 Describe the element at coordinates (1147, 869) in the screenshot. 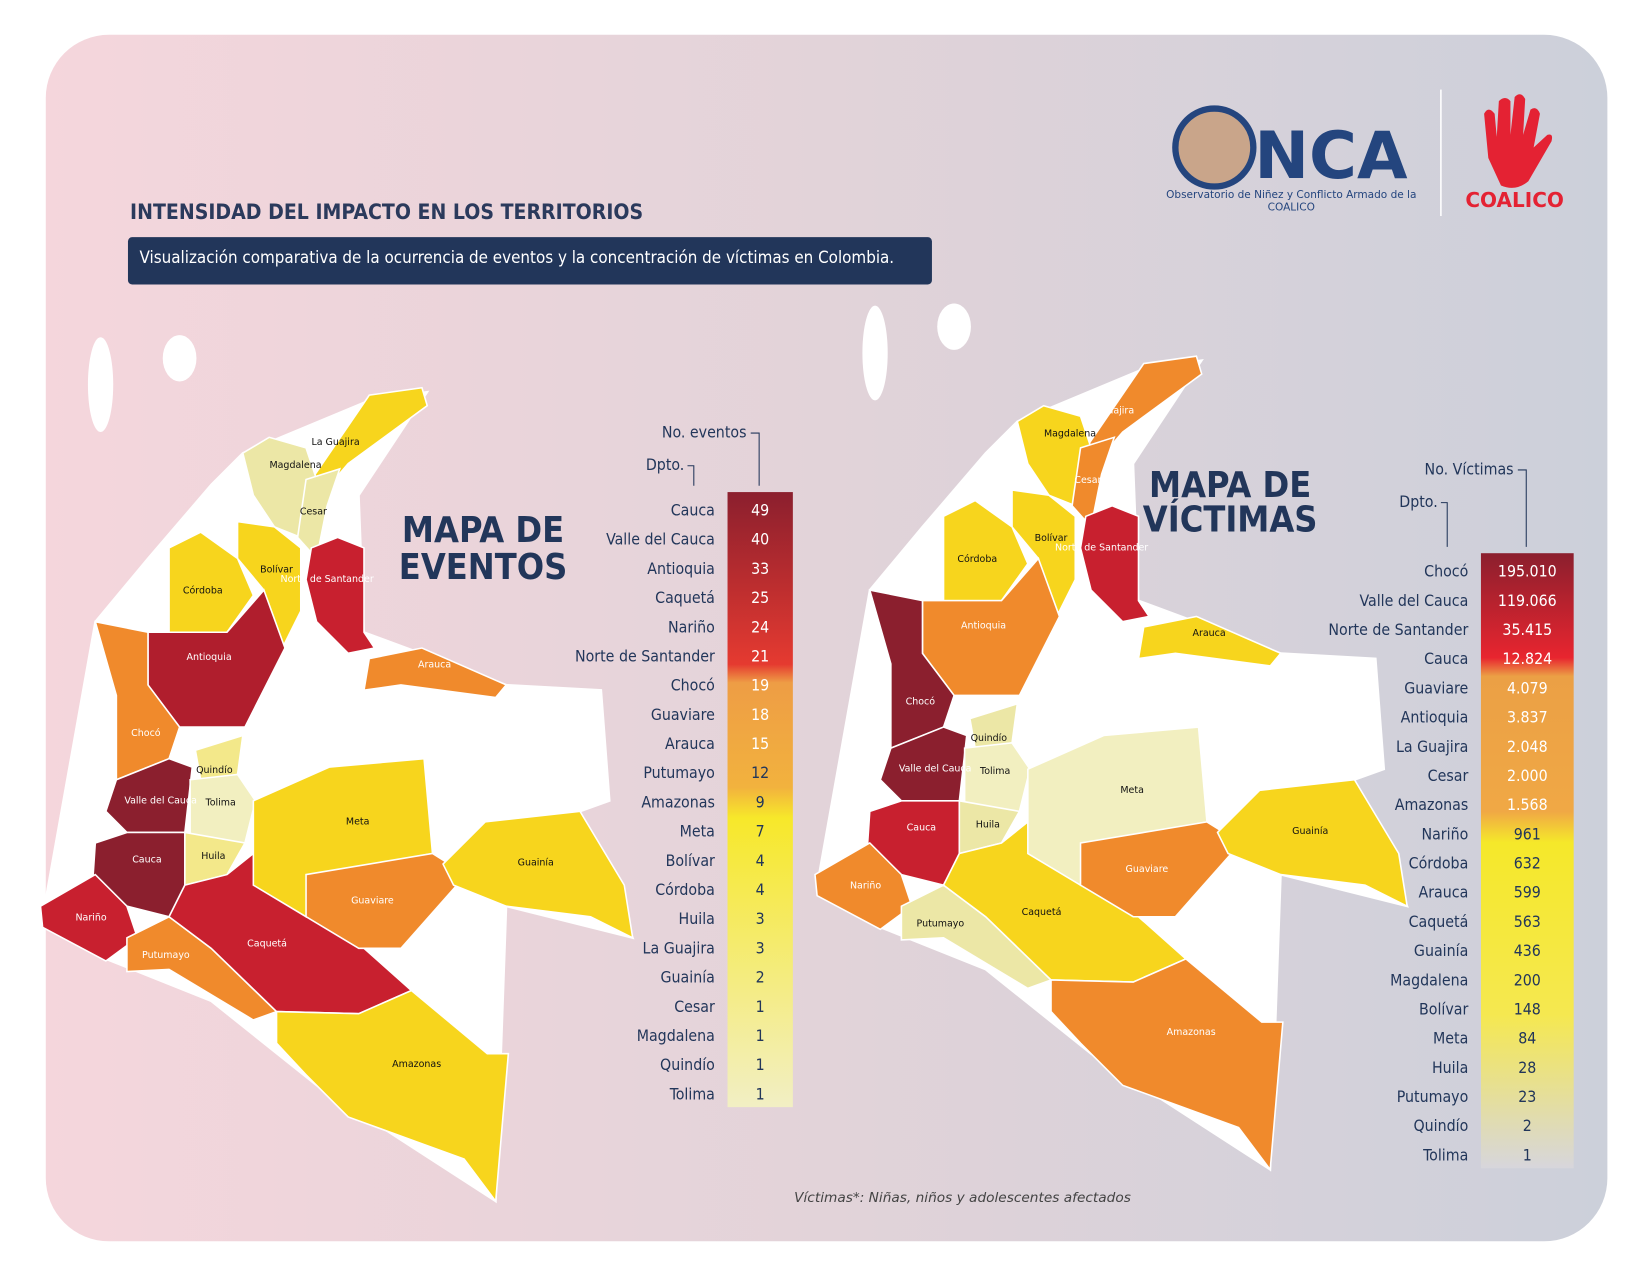

I see `department-label: Guaviare` at that location.